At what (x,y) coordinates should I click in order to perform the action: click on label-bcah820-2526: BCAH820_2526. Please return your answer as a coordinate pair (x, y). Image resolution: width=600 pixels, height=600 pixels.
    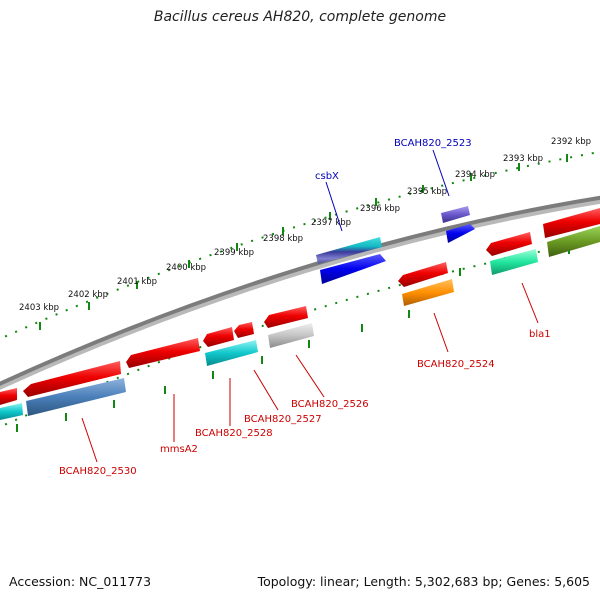
    Looking at the image, I should click on (330, 404).